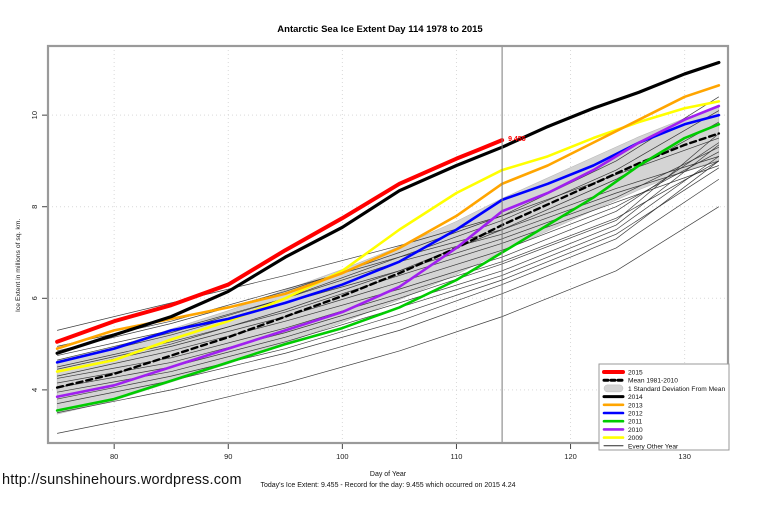 This screenshot has height=506, width=760. What do you see at coordinates (635, 405) in the screenshot?
I see `legend-item-label: 2013` at bounding box center [635, 405].